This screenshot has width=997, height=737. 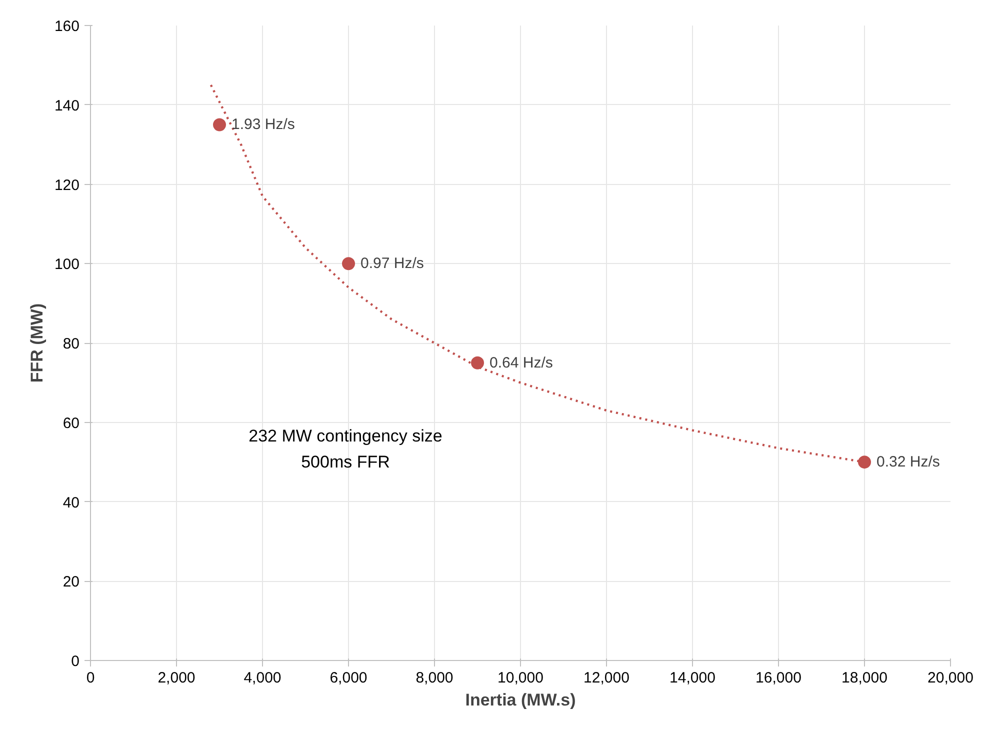 What do you see at coordinates (349, 678) in the screenshot?
I see `x-tick-label: 6,000` at bounding box center [349, 678].